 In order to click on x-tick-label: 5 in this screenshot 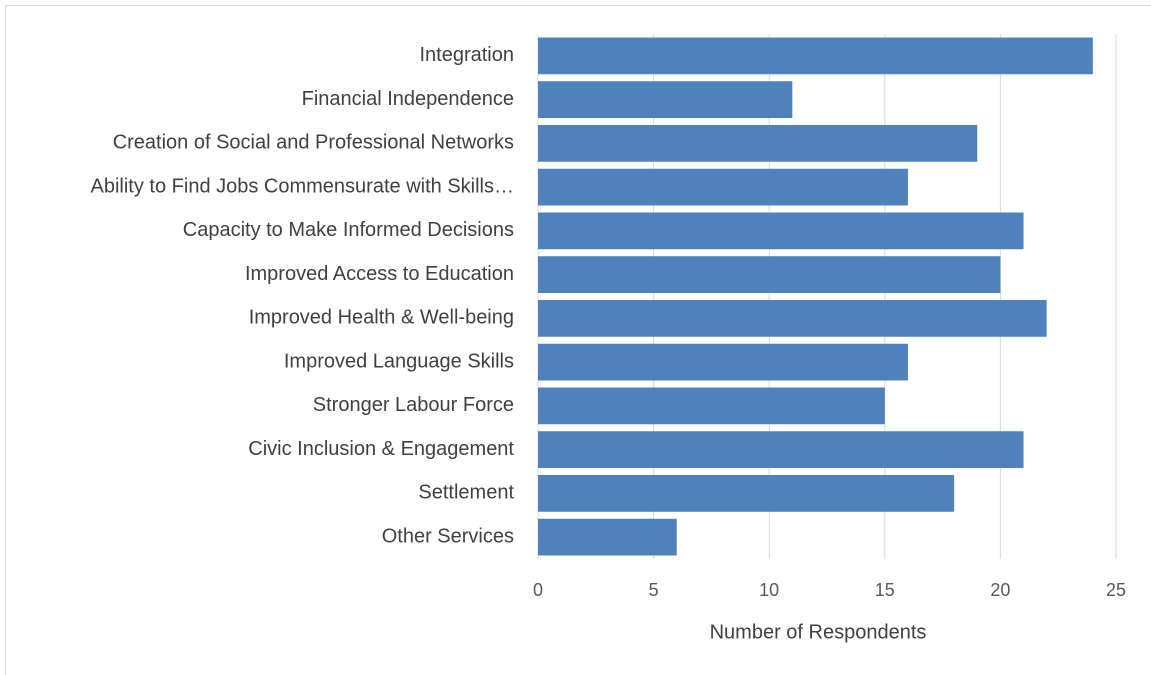, I will do `click(654, 590)`.